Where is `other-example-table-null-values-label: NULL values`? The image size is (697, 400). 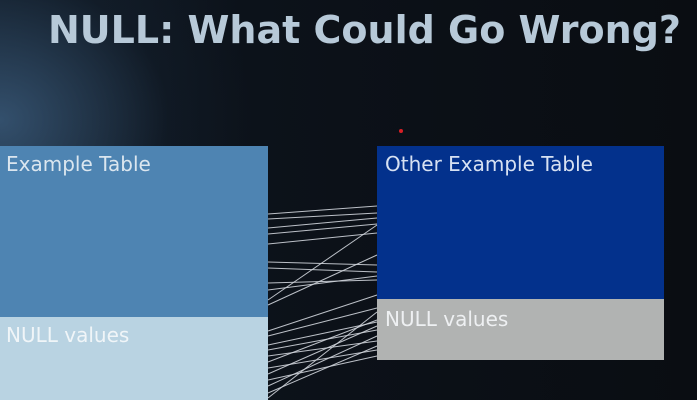 other-example-table-null-values-label: NULL values is located at coordinates (447, 319).